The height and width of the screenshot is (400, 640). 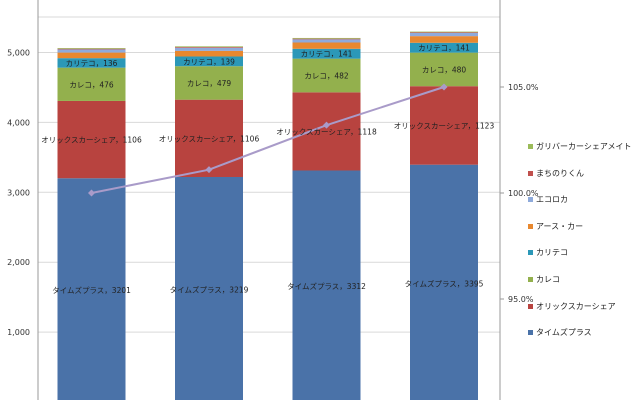 I want to click on y-tick-label: 3,000, so click(x=18, y=192).